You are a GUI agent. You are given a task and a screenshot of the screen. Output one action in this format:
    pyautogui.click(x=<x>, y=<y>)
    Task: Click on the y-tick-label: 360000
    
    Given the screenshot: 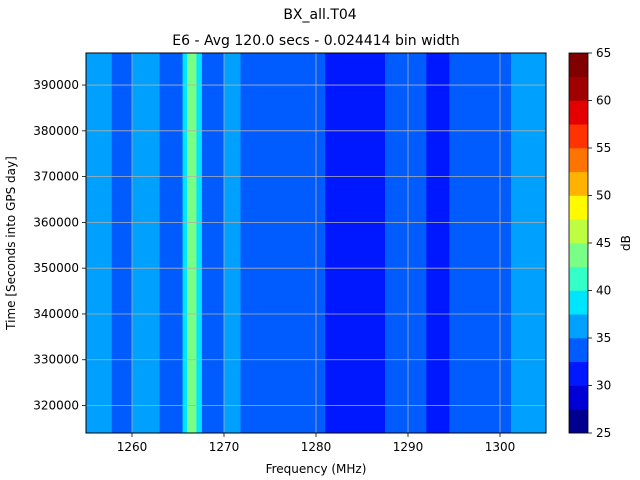 What is the action you would take?
    pyautogui.click(x=56, y=222)
    